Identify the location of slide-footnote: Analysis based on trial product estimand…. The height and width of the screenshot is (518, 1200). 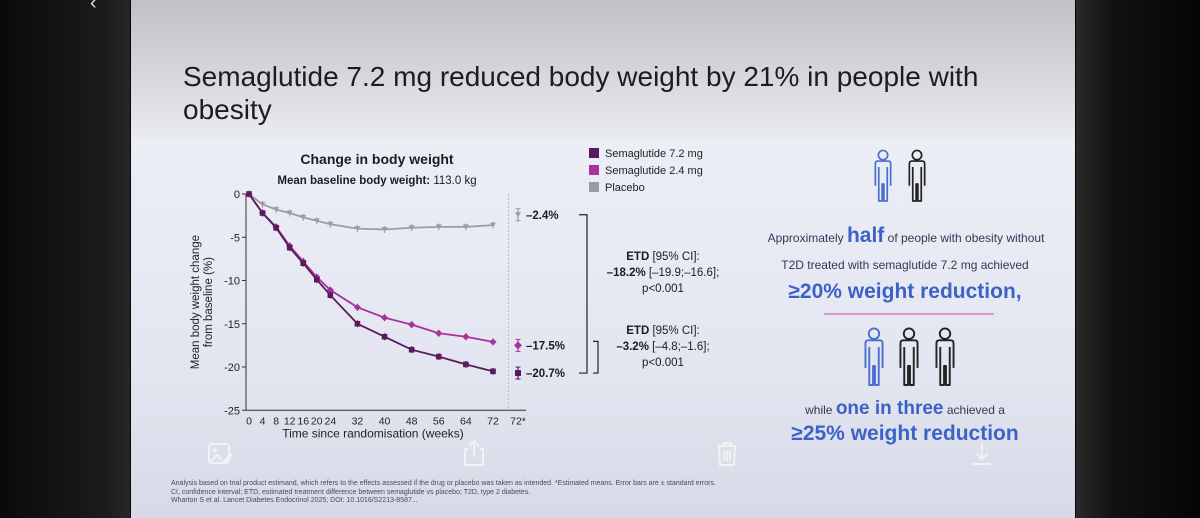
(443, 492).